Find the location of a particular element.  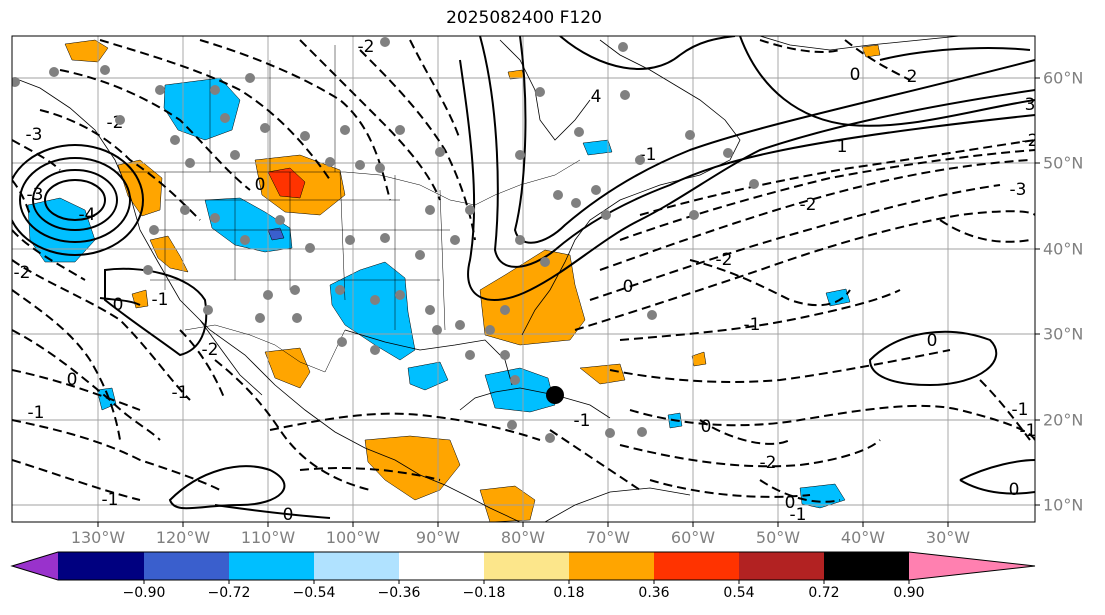

colorbar-tick-label: −0.18 is located at coordinates (484, 593).